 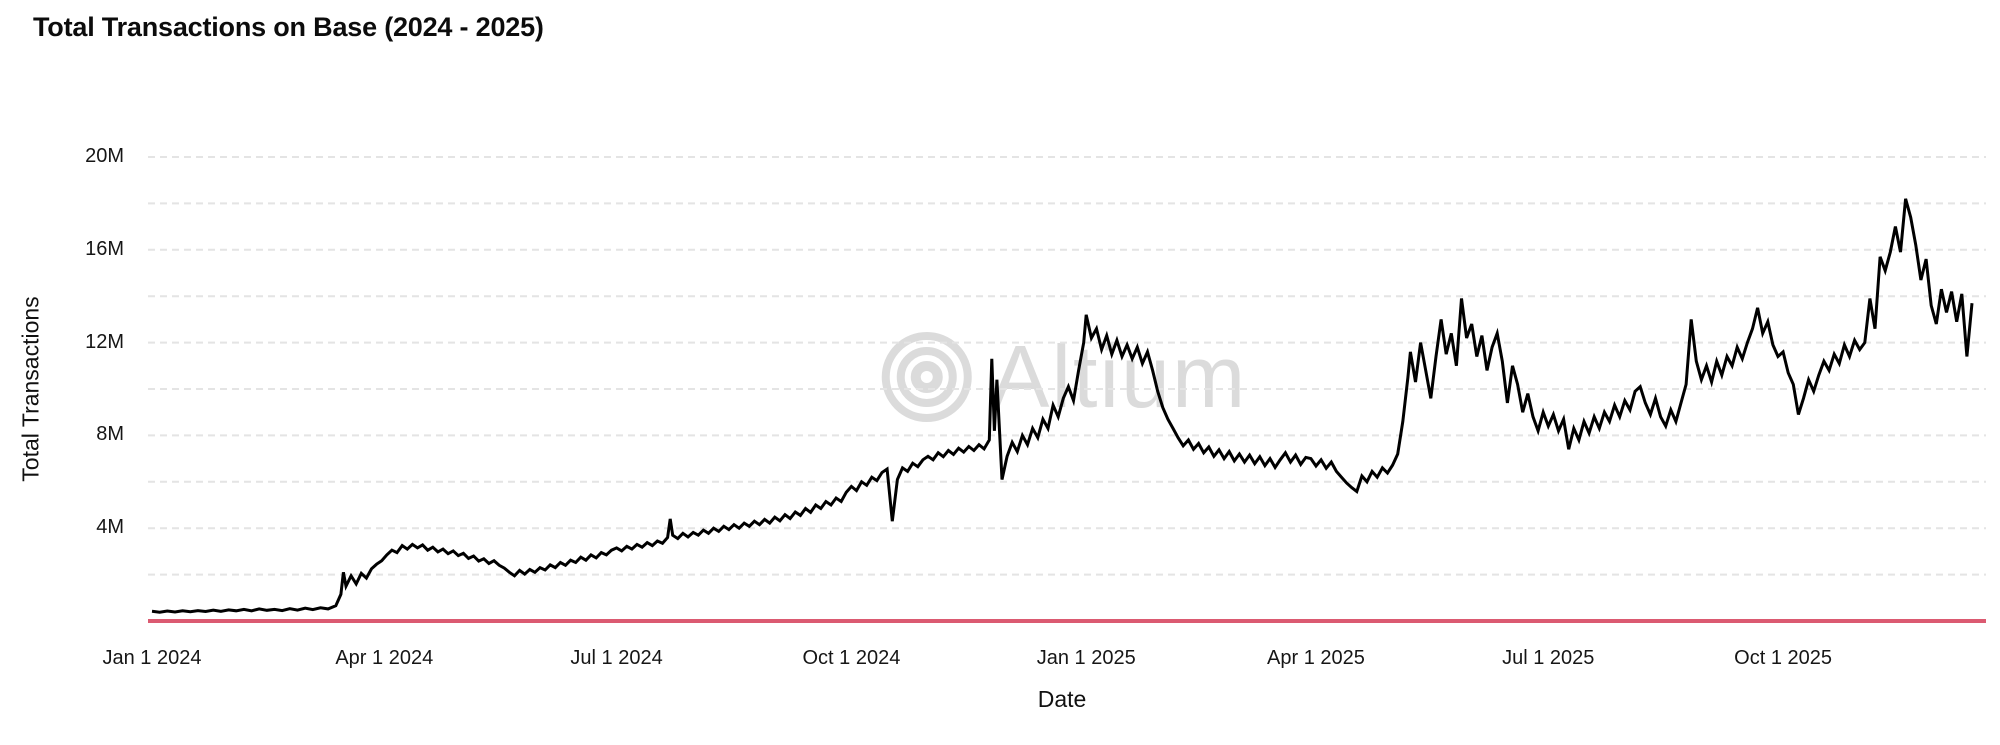 What do you see at coordinates (1086, 658) in the screenshot?
I see `x-tick-jan-2025: Jan 1 2025` at bounding box center [1086, 658].